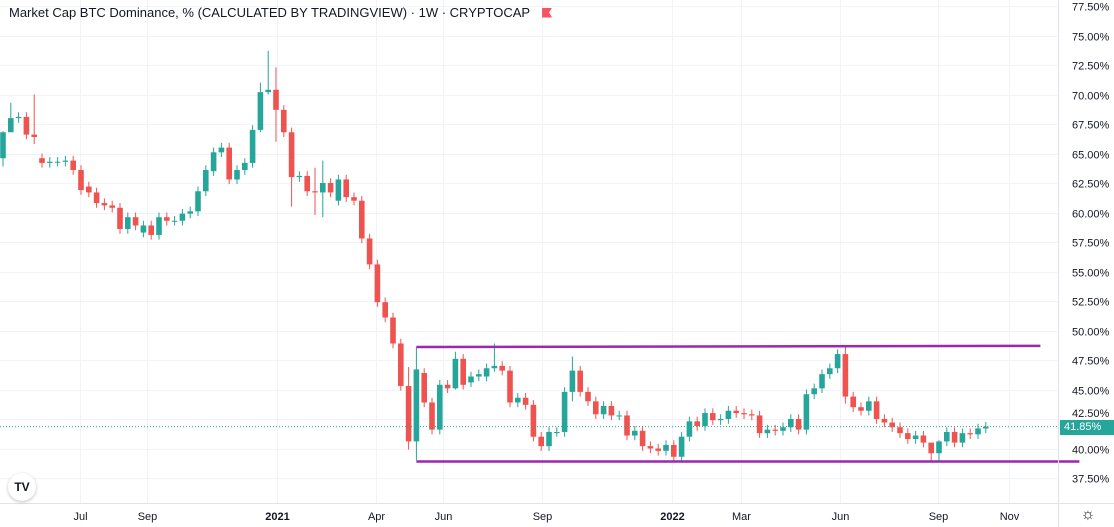 This screenshot has width=1114, height=527. Describe the element at coordinates (547, 12) in the screenshot. I see `flag-icon` at that location.